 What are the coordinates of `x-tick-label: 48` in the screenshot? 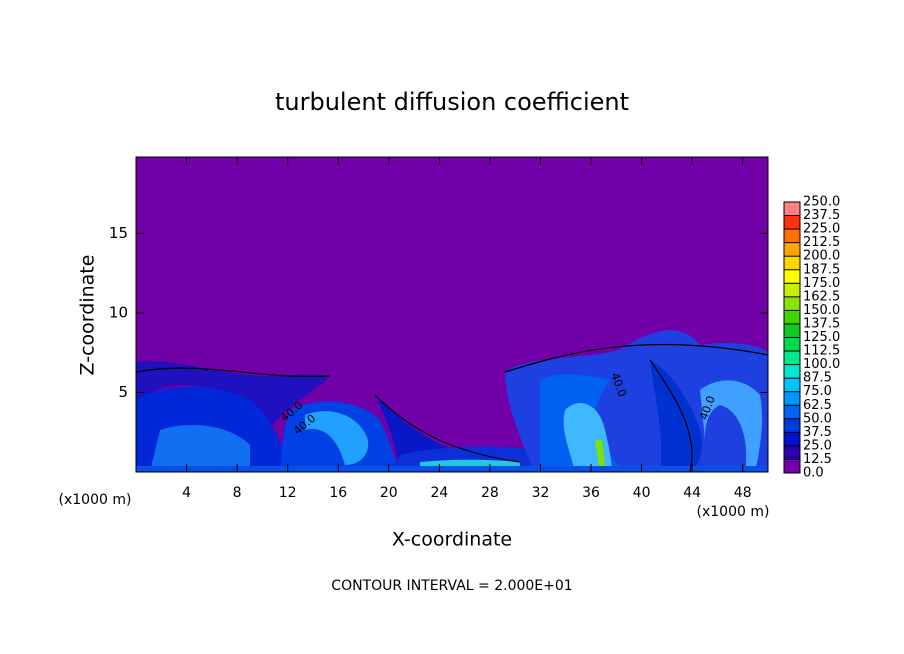 It's located at (743, 493).